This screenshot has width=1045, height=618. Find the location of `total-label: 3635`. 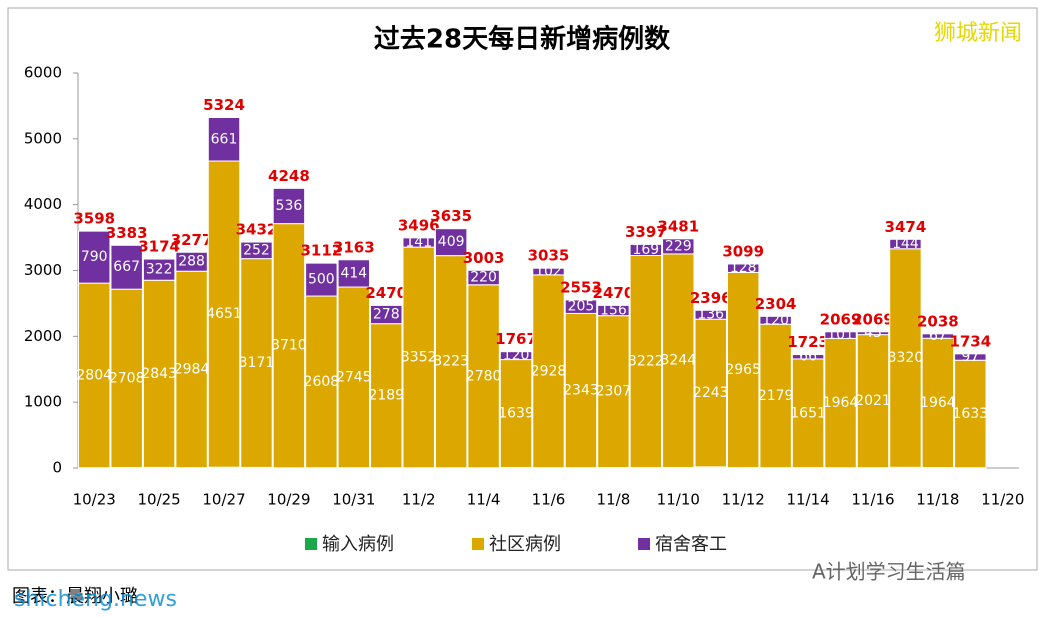

total-label: 3635 is located at coordinates (451, 216).